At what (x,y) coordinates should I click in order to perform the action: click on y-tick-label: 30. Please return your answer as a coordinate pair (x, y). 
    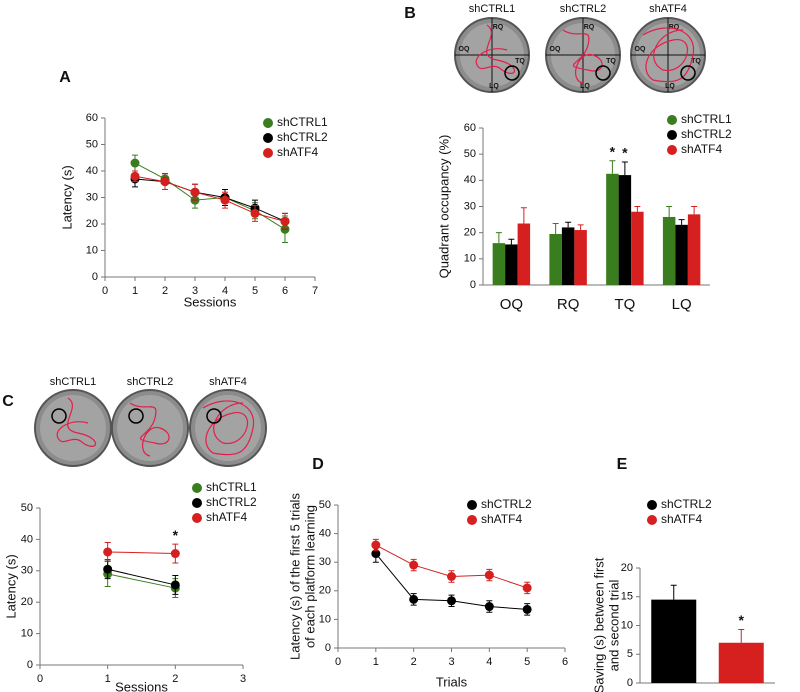
    Looking at the image, I should click on (92, 197).